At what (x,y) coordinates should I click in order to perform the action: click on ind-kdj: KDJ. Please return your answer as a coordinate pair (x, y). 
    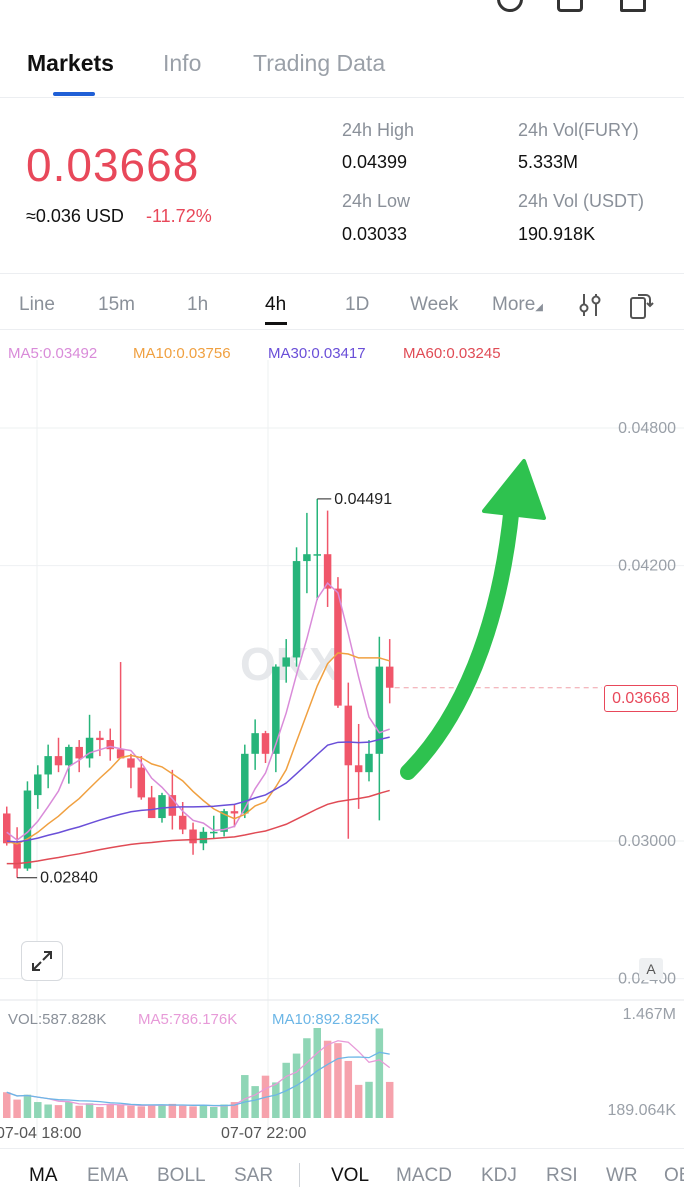
    Looking at the image, I should click on (499, 1175).